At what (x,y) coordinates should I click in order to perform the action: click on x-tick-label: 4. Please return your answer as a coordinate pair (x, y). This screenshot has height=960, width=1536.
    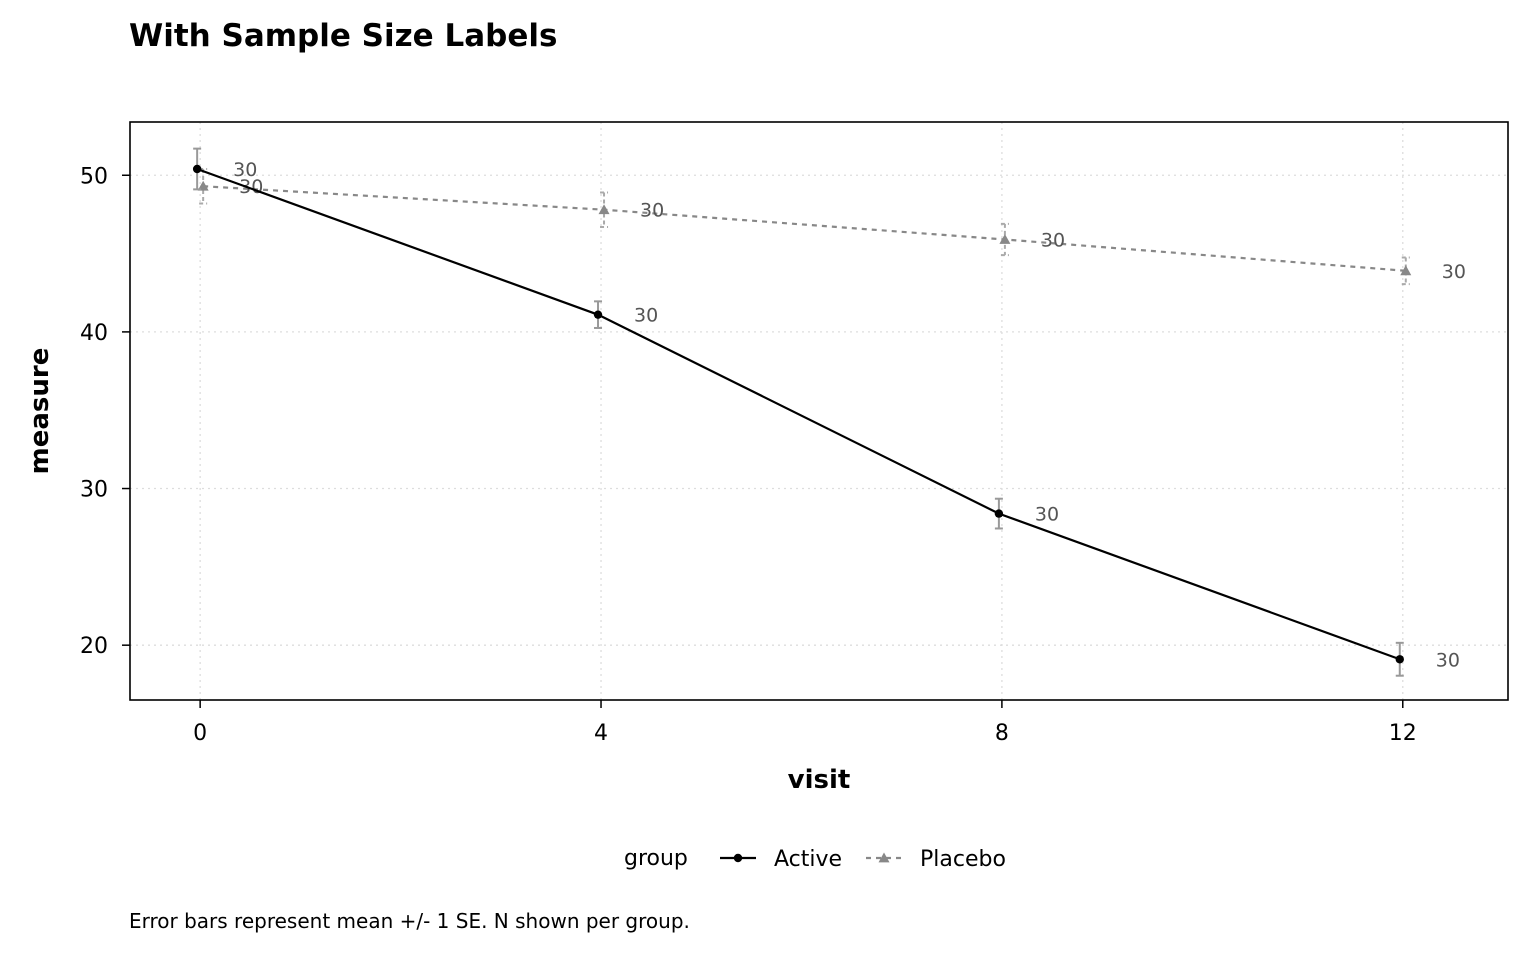
    Looking at the image, I should click on (601, 733).